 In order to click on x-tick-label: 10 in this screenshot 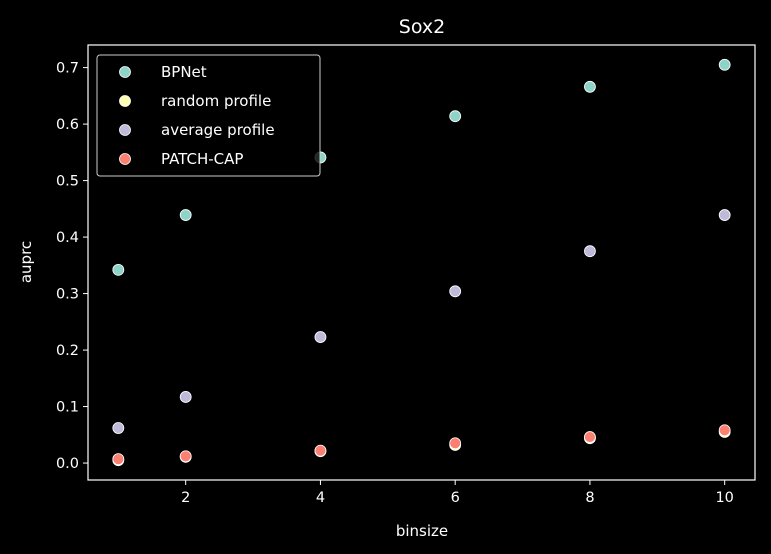, I will do `click(724, 498)`.